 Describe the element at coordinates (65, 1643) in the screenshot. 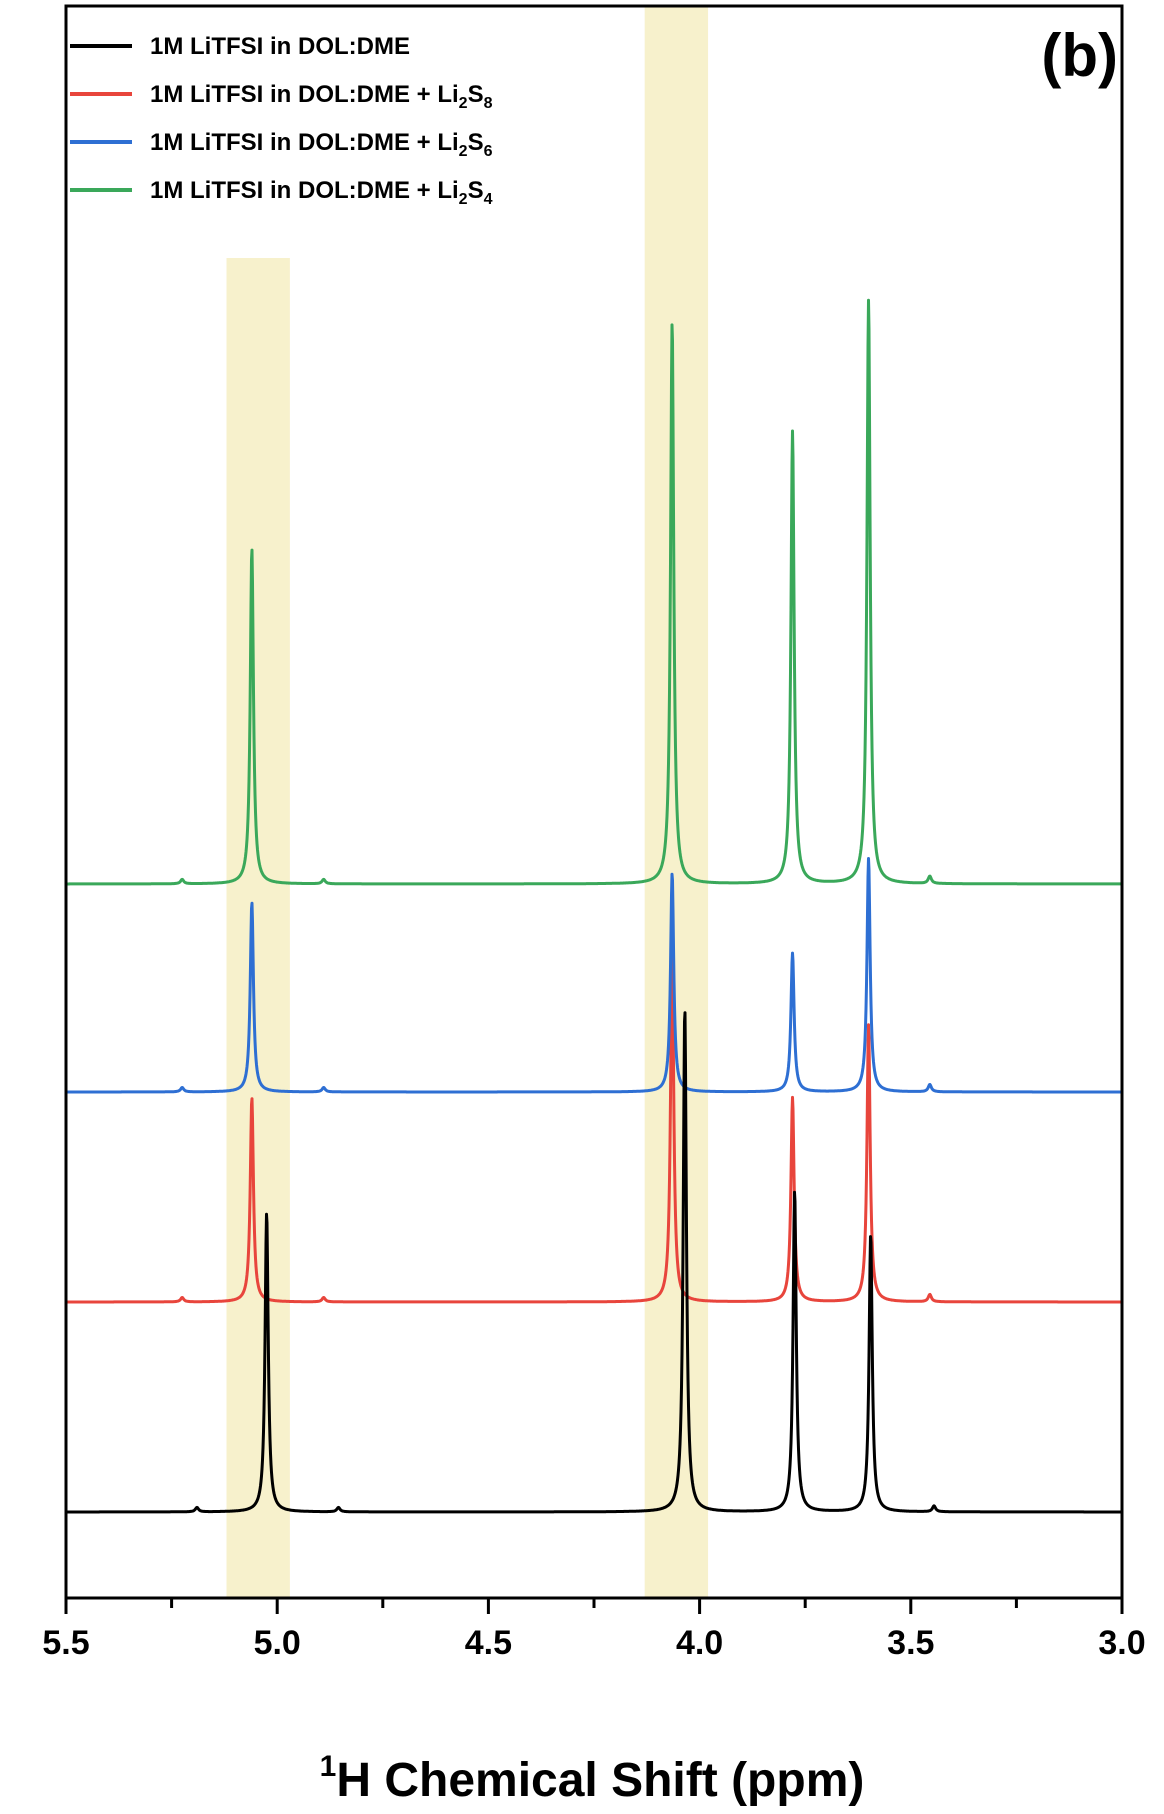

I see `x-tick-label: 5.5` at that location.